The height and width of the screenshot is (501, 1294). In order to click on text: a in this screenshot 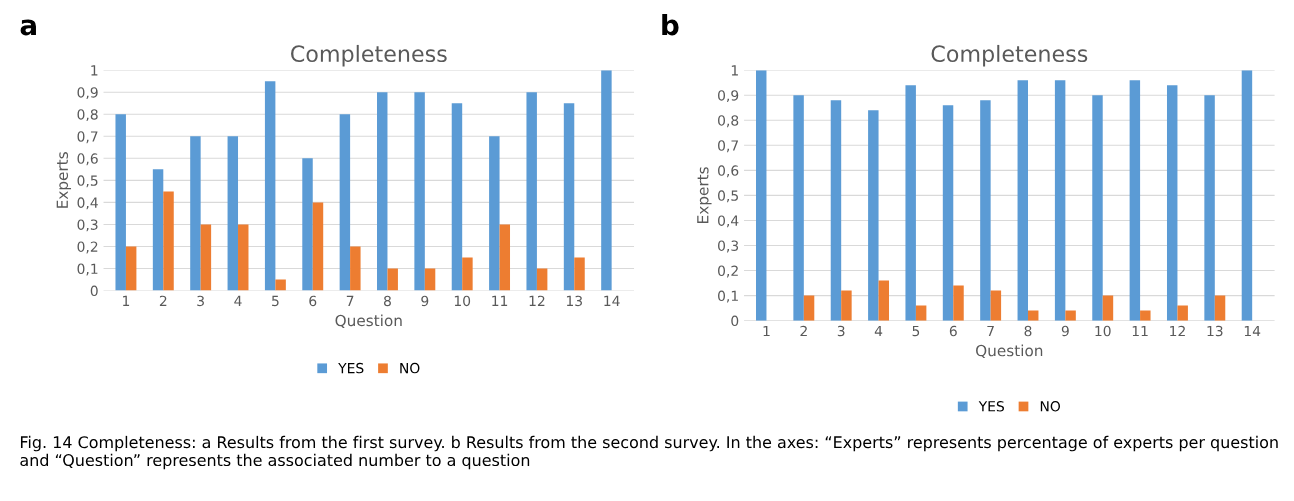, I will do `click(28, 27)`.